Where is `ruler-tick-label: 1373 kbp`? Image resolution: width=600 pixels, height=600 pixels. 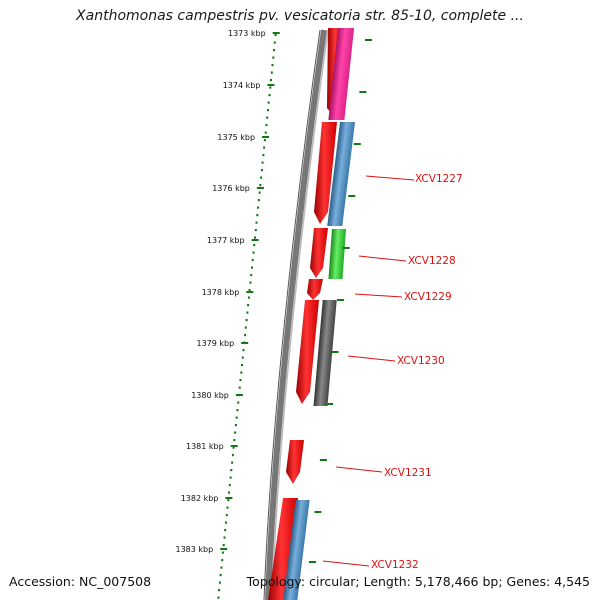
ruler-tick-label: 1373 kbp is located at coordinates (247, 33).